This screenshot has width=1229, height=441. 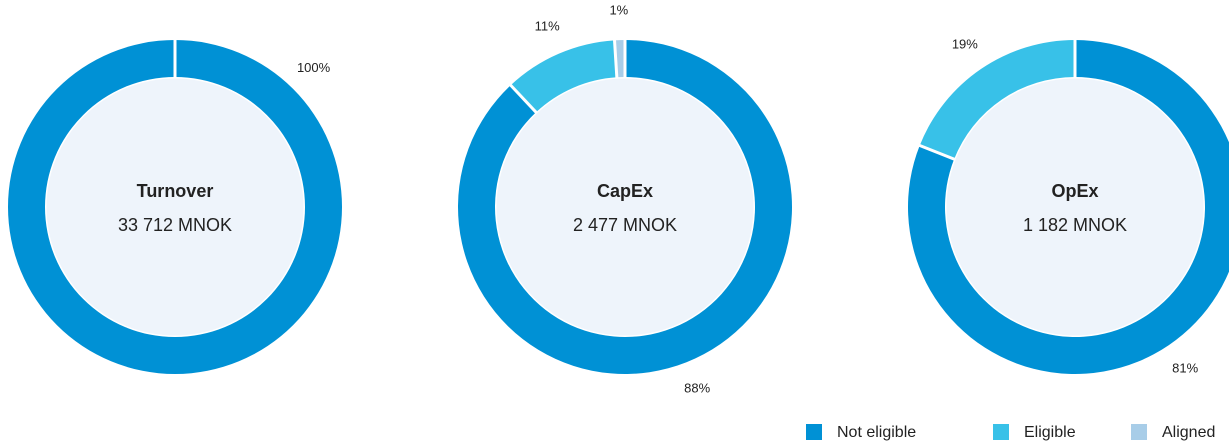 I want to click on chart-title: OpEx, so click(x=1074, y=191).